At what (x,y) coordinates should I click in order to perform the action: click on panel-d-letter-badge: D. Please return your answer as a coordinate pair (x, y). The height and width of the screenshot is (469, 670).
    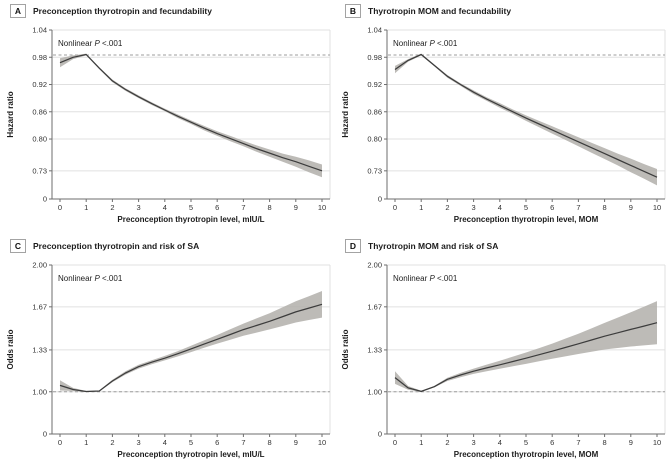
    Looking at the image, I should click on (353, 246).